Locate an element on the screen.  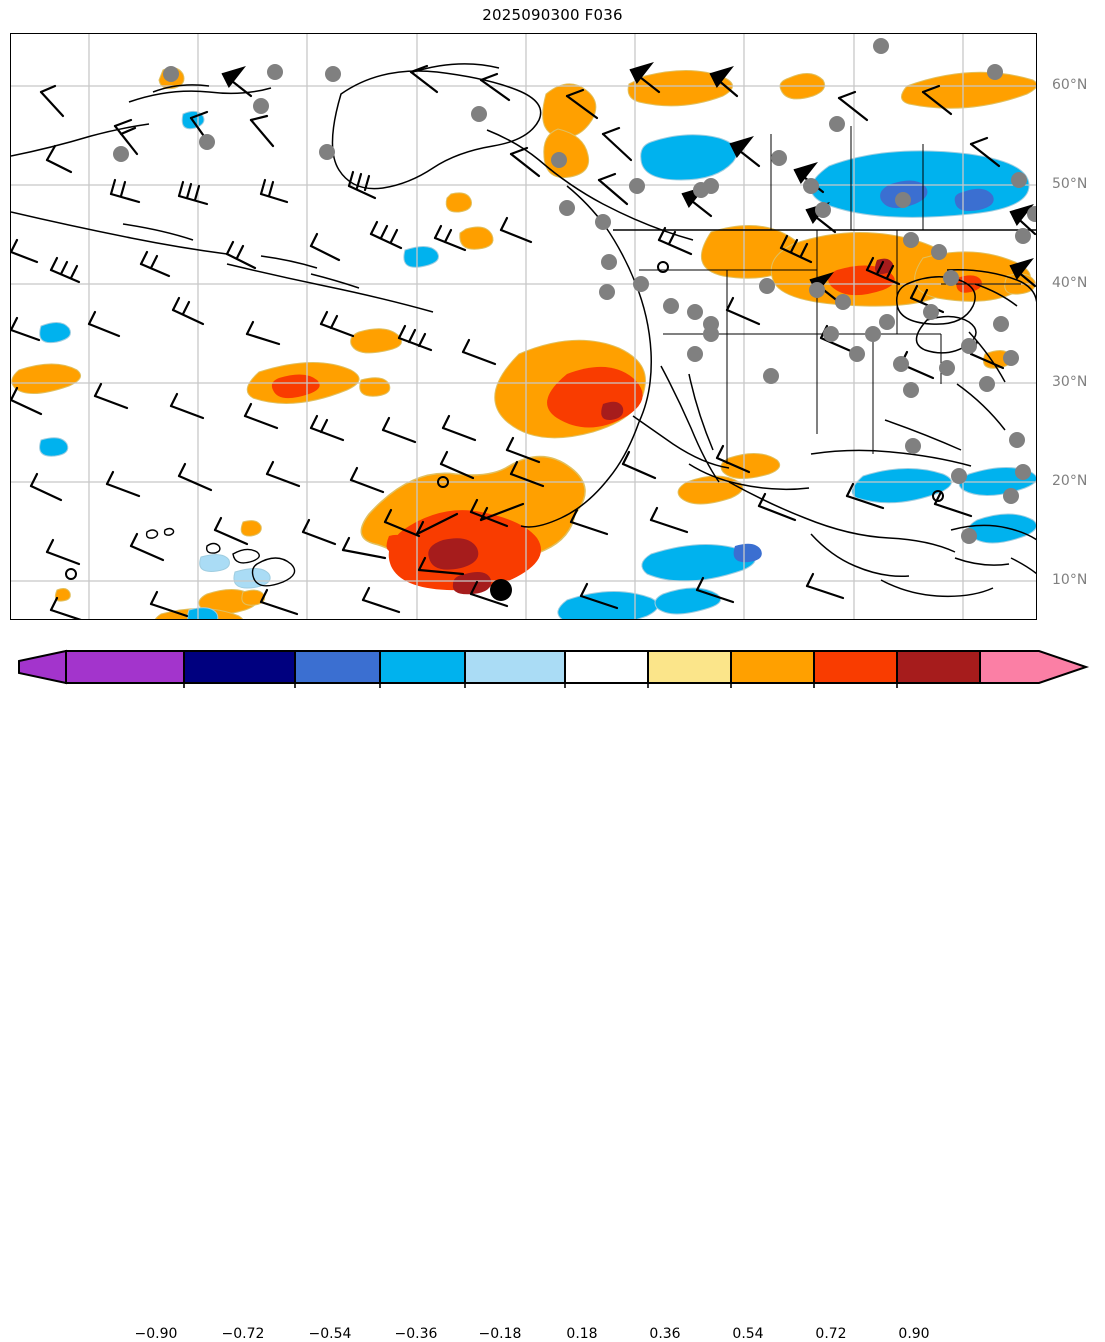
cb-tick-label-2: −0.72 is located at coordinates (243, 1334).